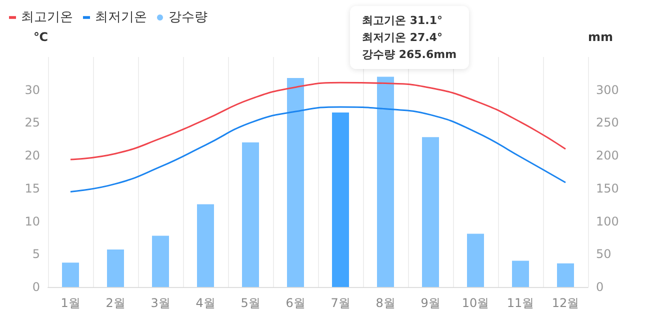 The width and height of the screenshot is (648, 331). Describe the element at coordinates (600, 287) in the screenshot. I see `y2-tick-label: 0` at that location.